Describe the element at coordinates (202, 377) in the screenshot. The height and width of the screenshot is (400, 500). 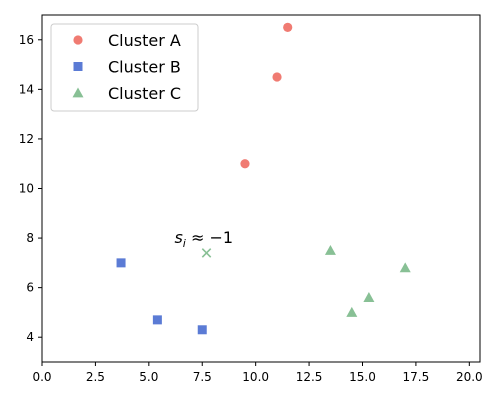
I see `x-tick-label: 7.5` at that location.